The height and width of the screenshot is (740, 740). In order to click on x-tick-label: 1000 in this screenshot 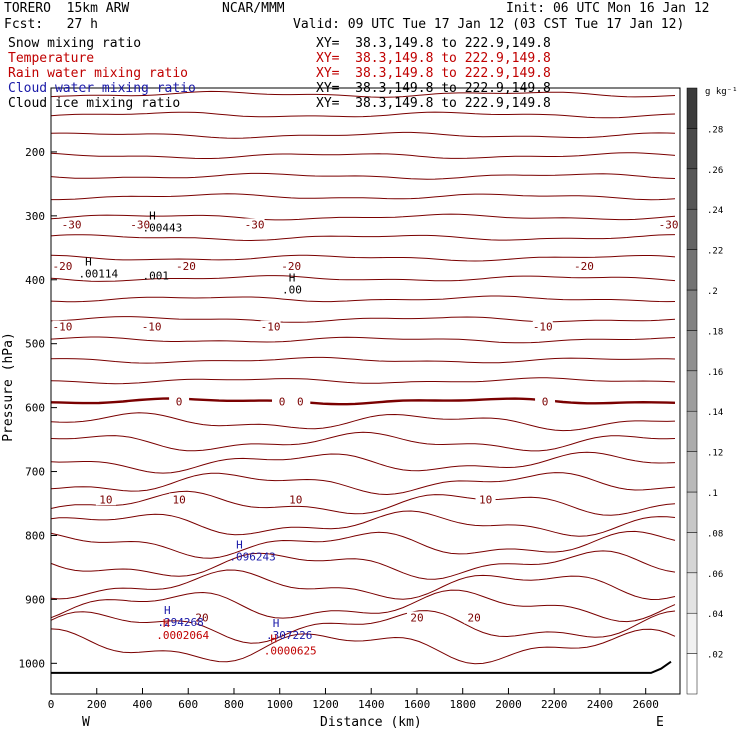, I will do `click(279, 704)`.